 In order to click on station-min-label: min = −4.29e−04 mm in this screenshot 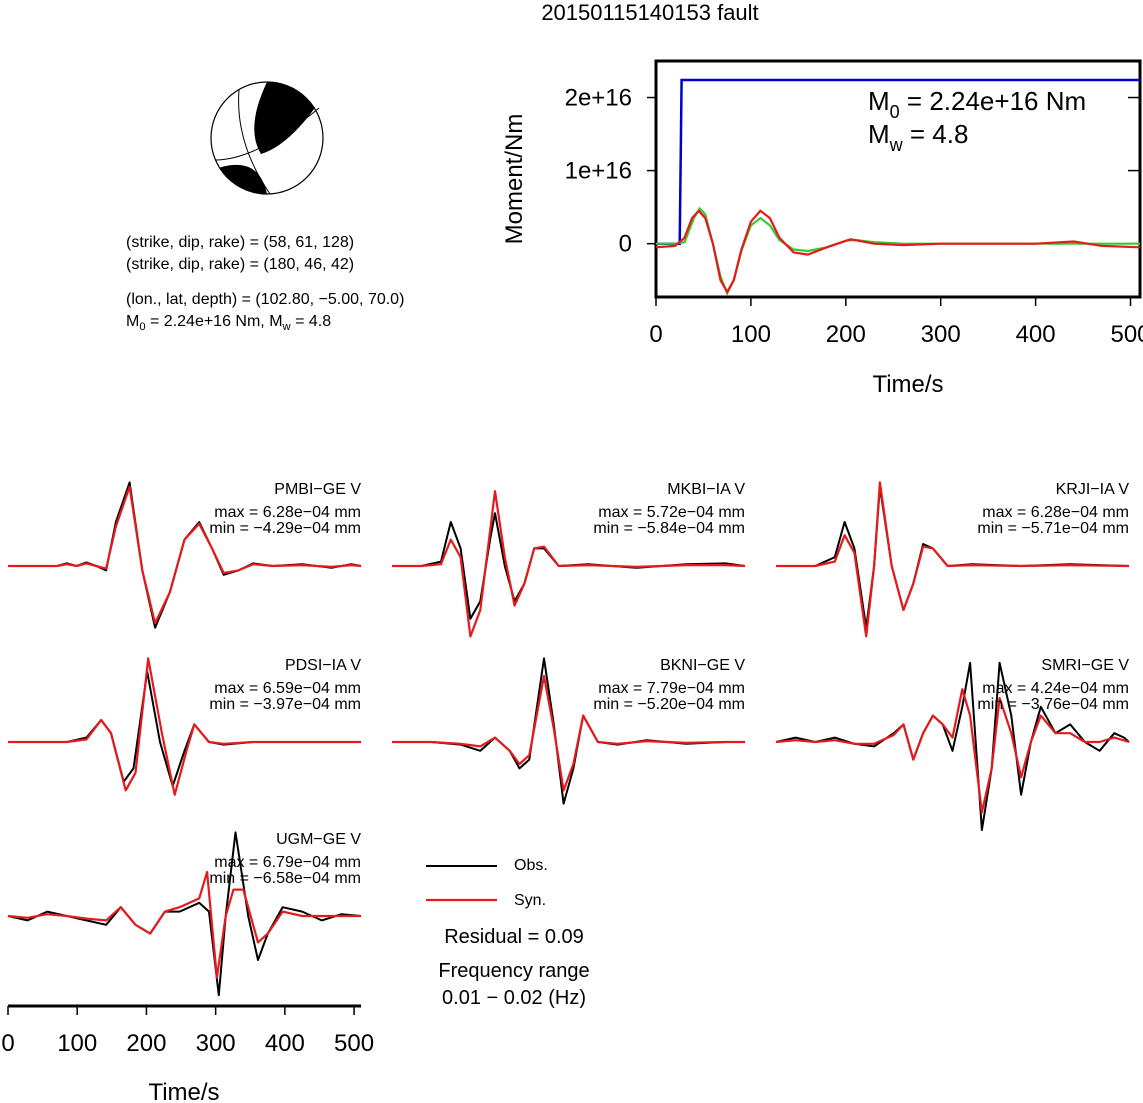, I will do `click(285, 528)`.